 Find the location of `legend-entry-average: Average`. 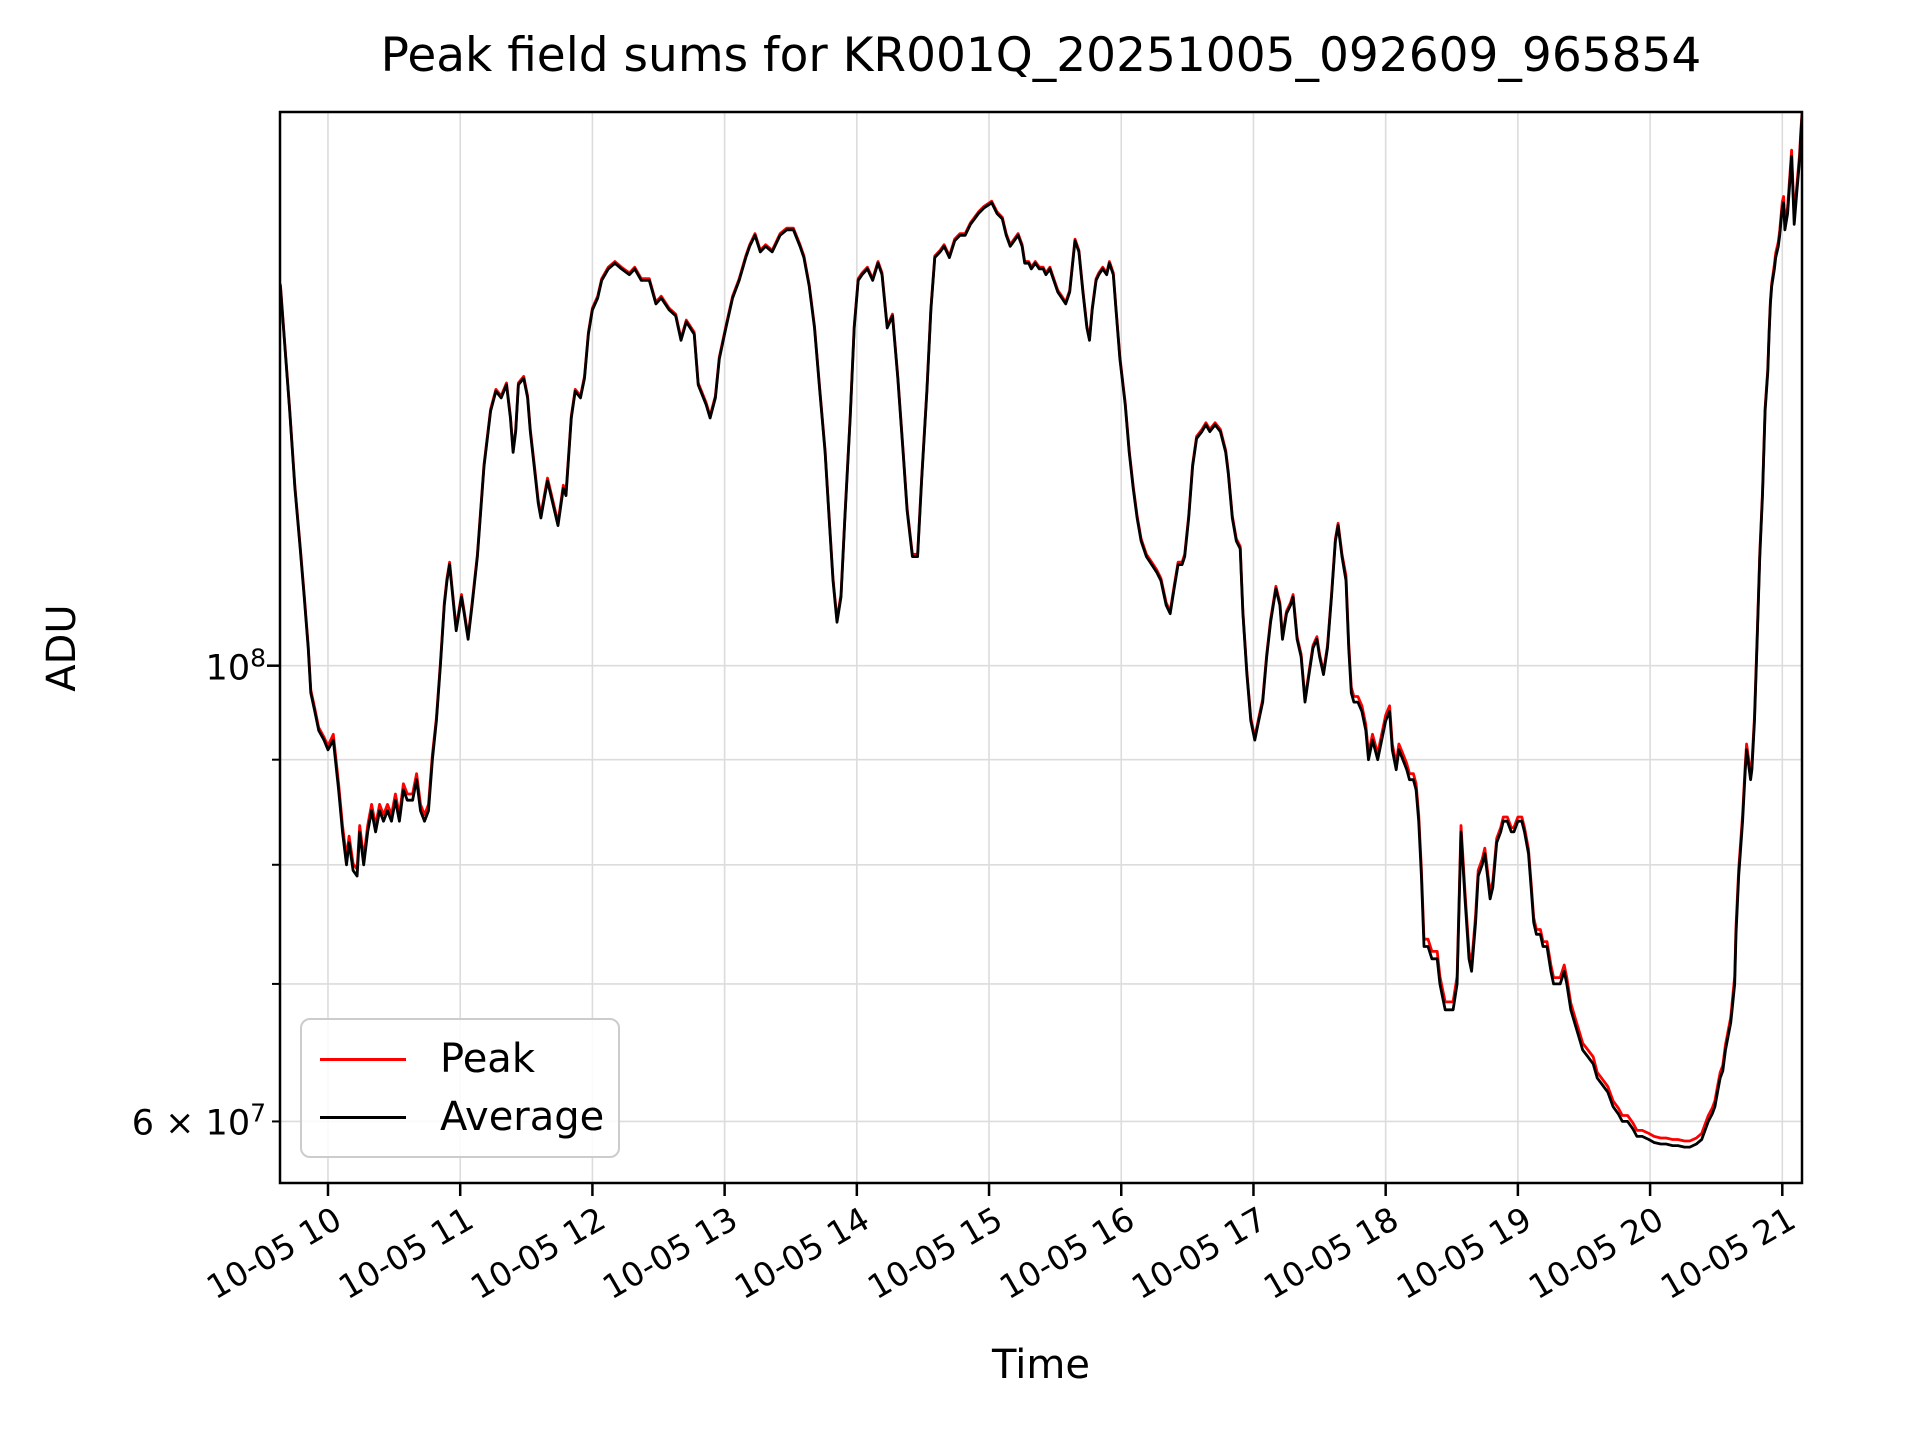

legend-entry-average: Average is located at coordinates (460, 1117).